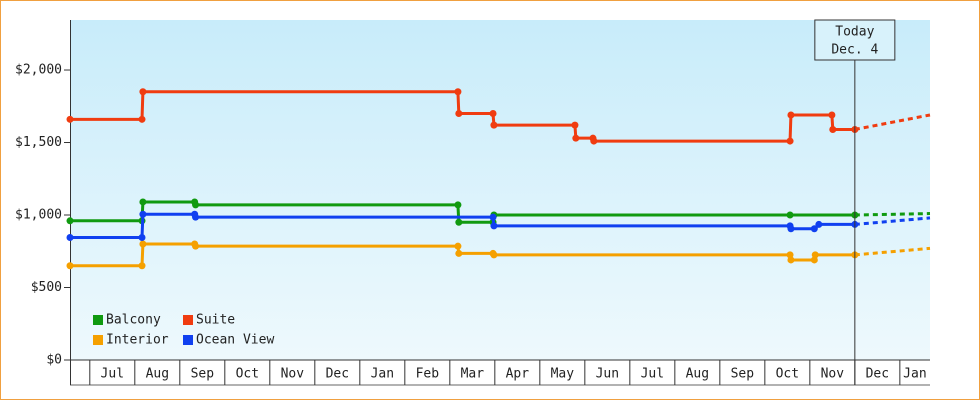 Image resolution: width=980 pixels, height=400 pixels. Describe the element at coordinates (215, 320) in the screenshot. I see `legend-label: Suite` at that location.